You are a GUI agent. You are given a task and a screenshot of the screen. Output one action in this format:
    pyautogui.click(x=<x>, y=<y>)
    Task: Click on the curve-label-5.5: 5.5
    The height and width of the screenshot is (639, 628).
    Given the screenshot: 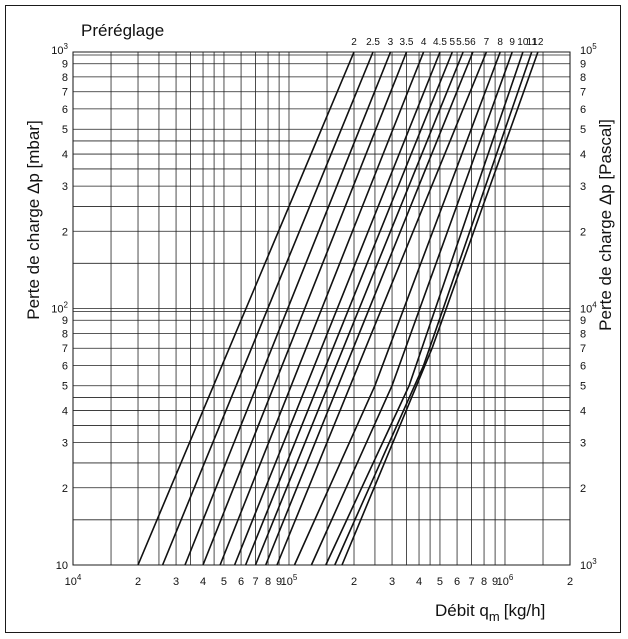 What is the action you would take?
    pyautogui.click(x=463, y=42)
    